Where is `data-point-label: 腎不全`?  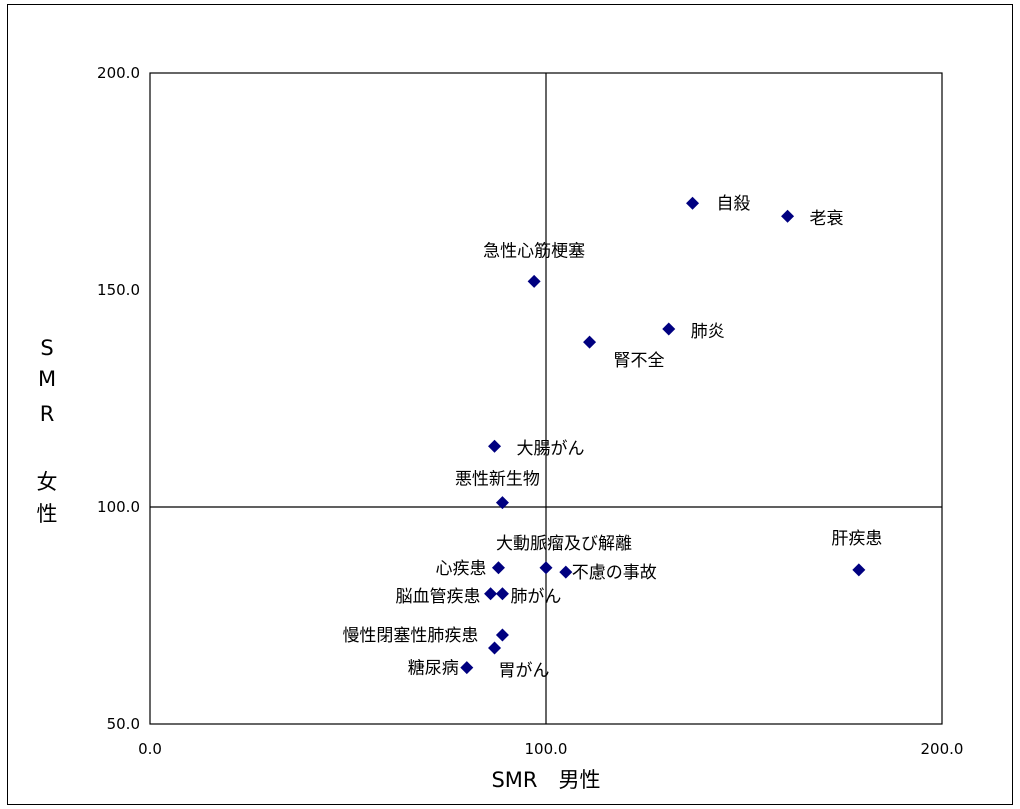
data-point-label: 腎不全 is located at coordinates (639, 361).